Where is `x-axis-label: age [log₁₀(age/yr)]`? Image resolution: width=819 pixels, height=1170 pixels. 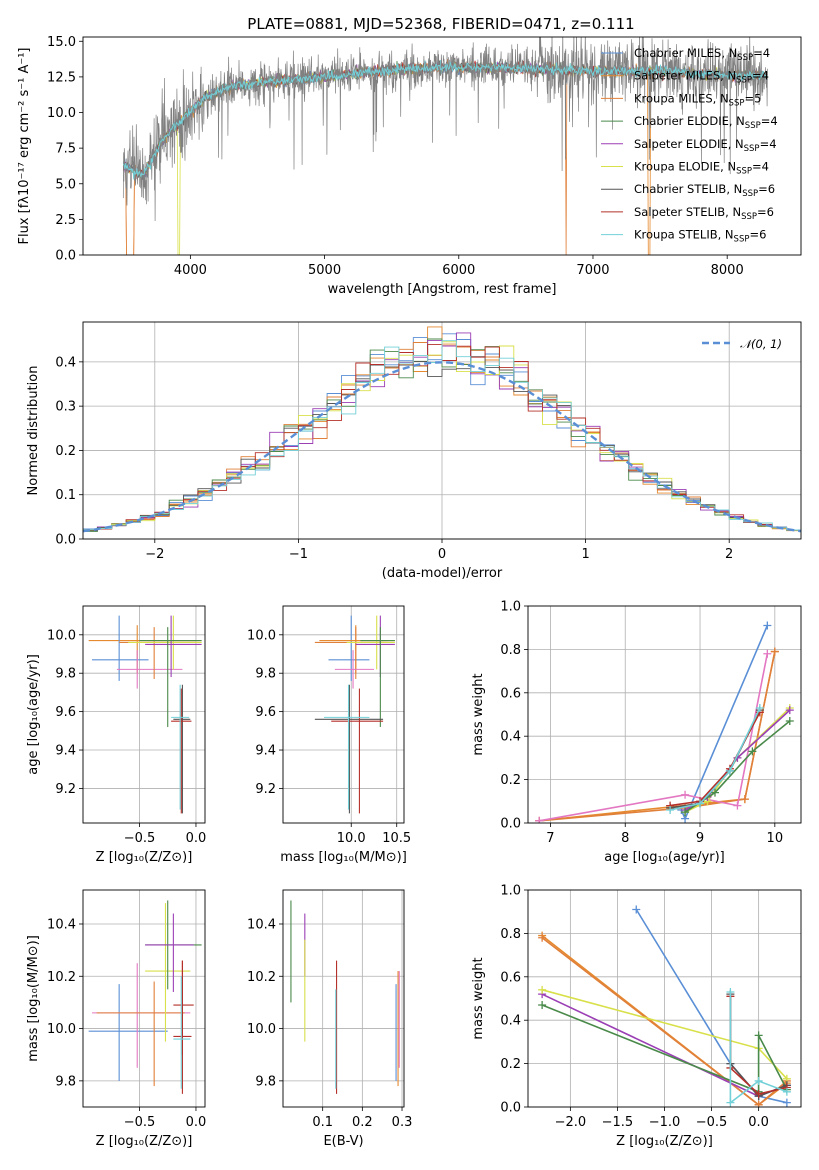
x-axis-label: age [log₁₀(age/yr)] is located at coordinates (664, 857).